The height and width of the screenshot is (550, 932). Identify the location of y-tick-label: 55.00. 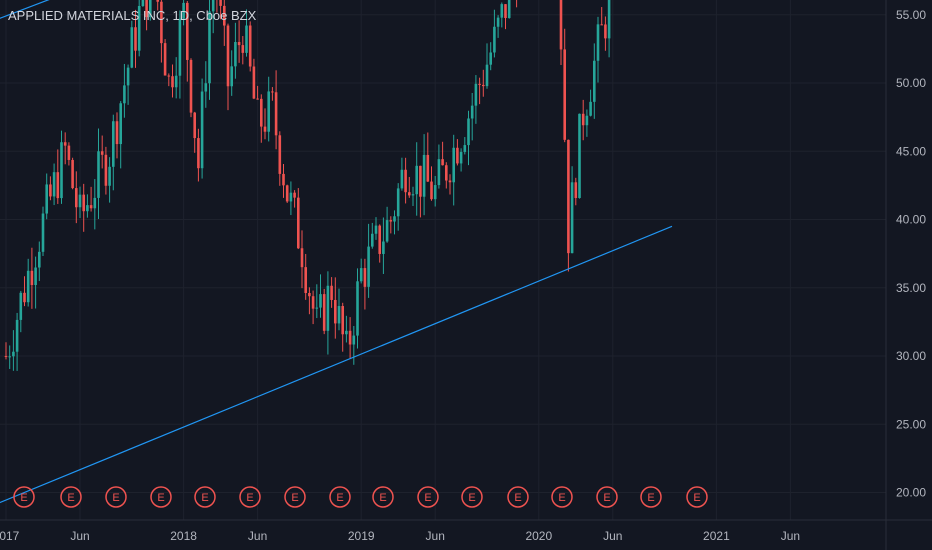
(911, 15).